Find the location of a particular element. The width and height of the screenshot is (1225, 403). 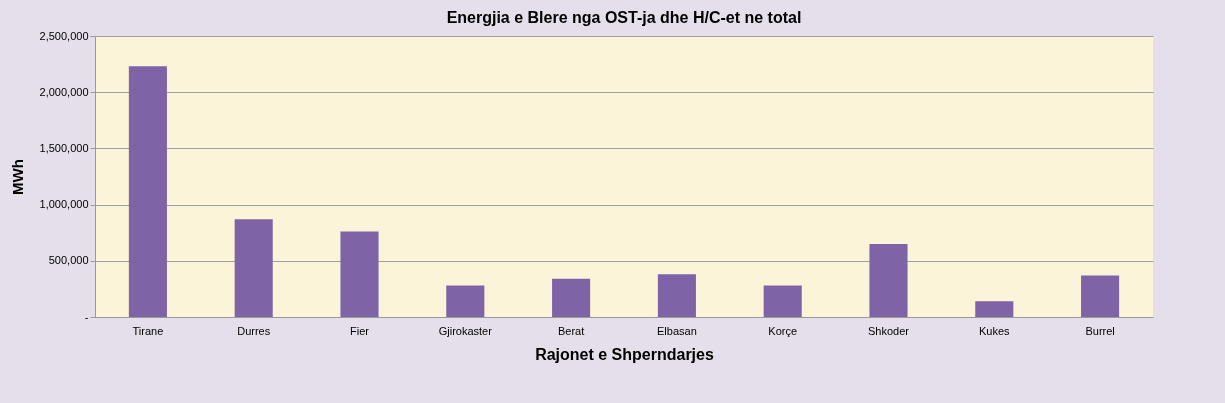

x-tick-label: Burrel is located at coordinates (1100, 330).